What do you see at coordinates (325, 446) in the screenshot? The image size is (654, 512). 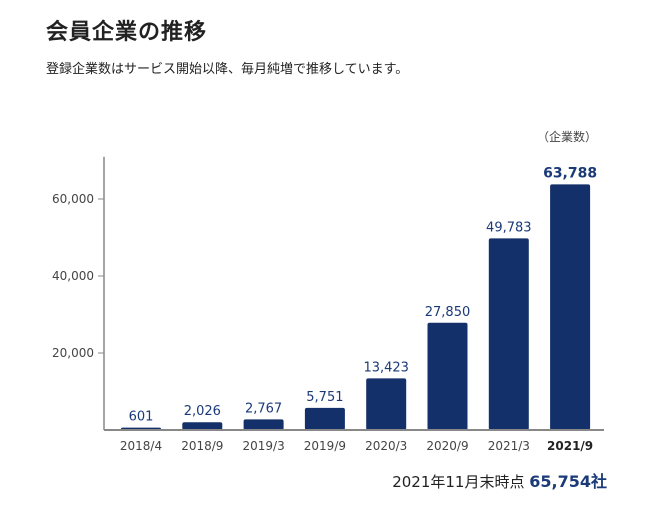 I see `x-tick-label: 2019/9` at bounding box center [325, 446].